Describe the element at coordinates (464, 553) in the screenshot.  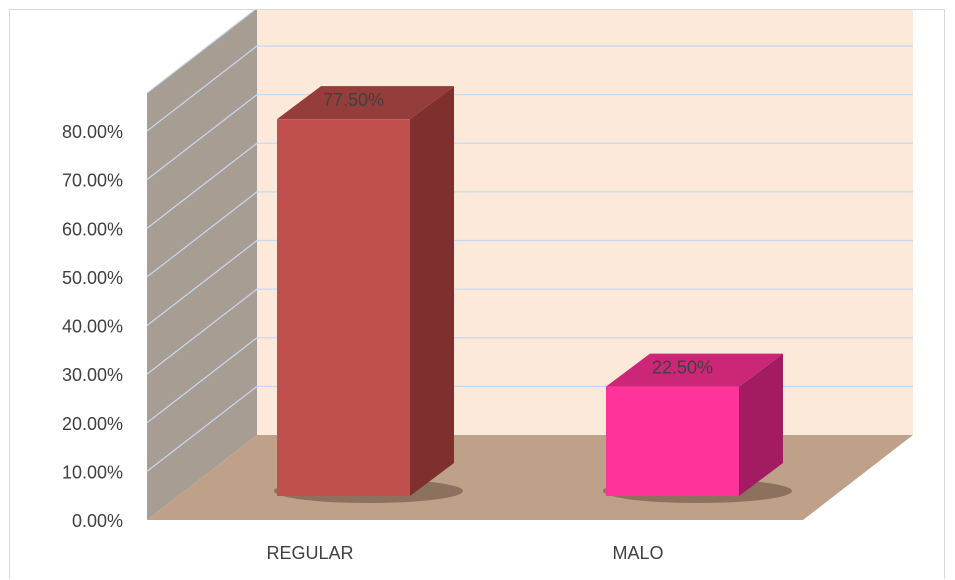
I see `x-axis-category-labels: REGULAR MALO` at that location.